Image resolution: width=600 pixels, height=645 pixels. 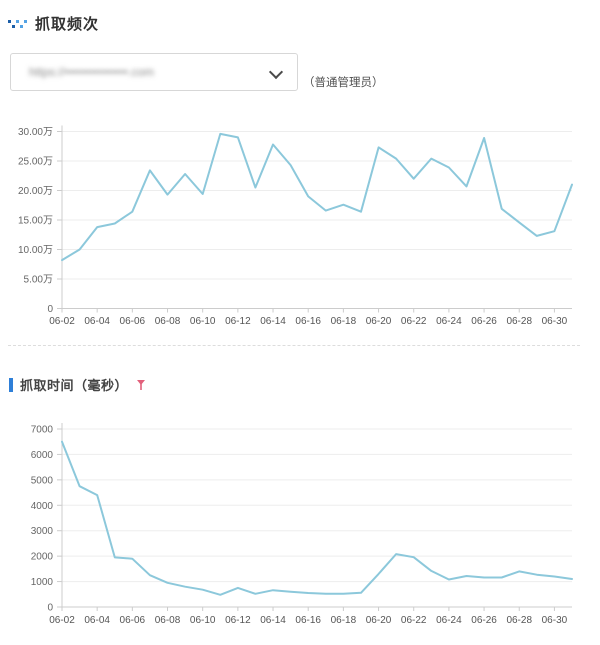 What do you see at coordinates (42, 557) in the screenshot?
I see `y-axis-label: 2000` at bounding box center [42, 557].